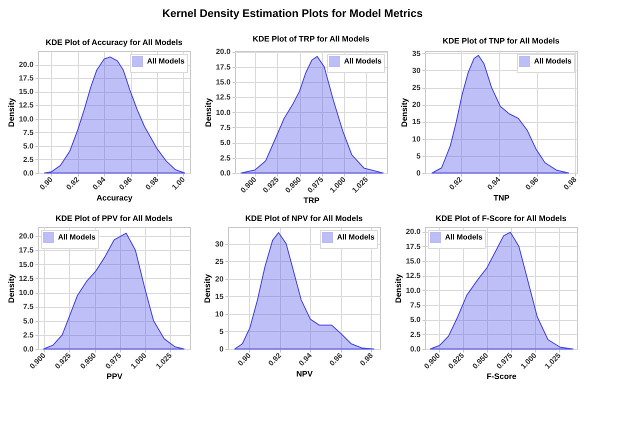 This screenshot has width=641, height=443. I want to click on text: Kernel Density Estimation Plots for Model Metrics, so click(292, 14).